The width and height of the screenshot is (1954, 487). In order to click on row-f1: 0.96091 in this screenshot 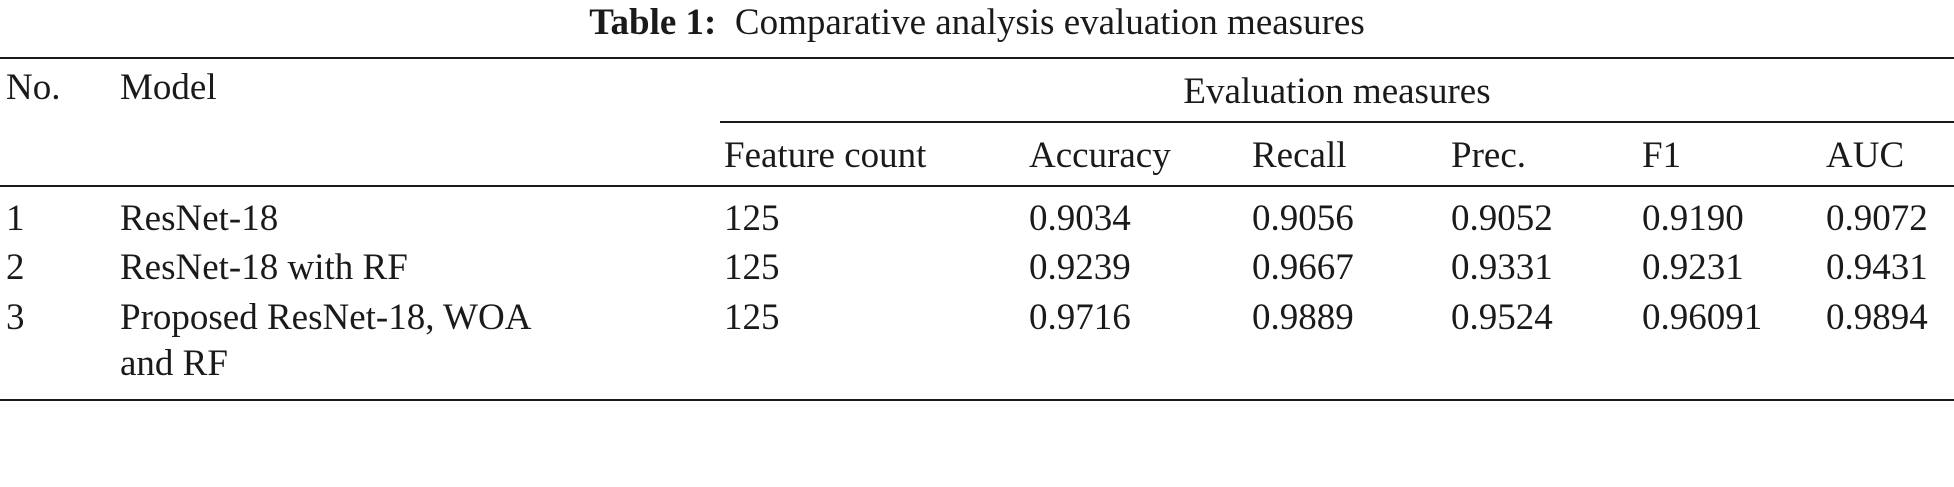, I will do `click(1702, 317)`.